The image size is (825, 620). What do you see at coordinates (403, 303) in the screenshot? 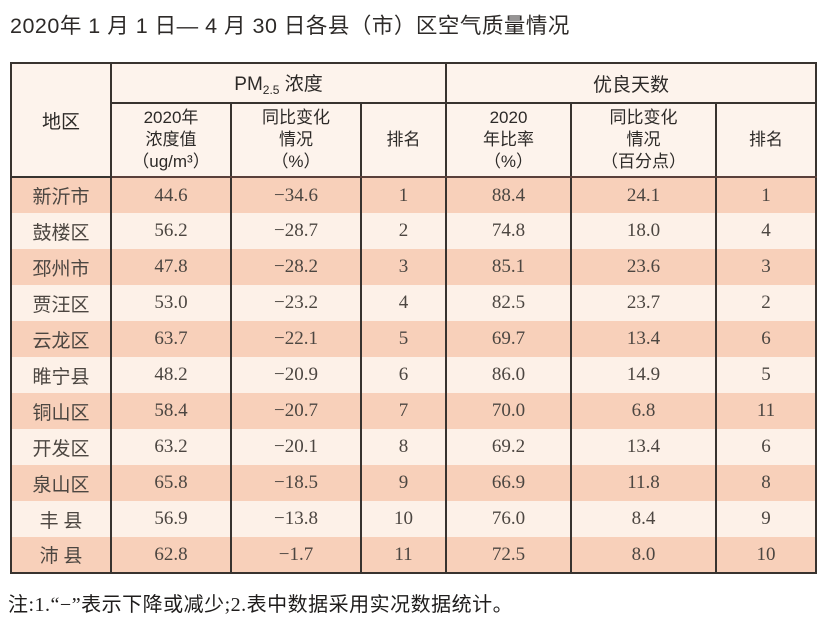
I see `cell-pm-rank: 4` at bounding box center [403, 303].